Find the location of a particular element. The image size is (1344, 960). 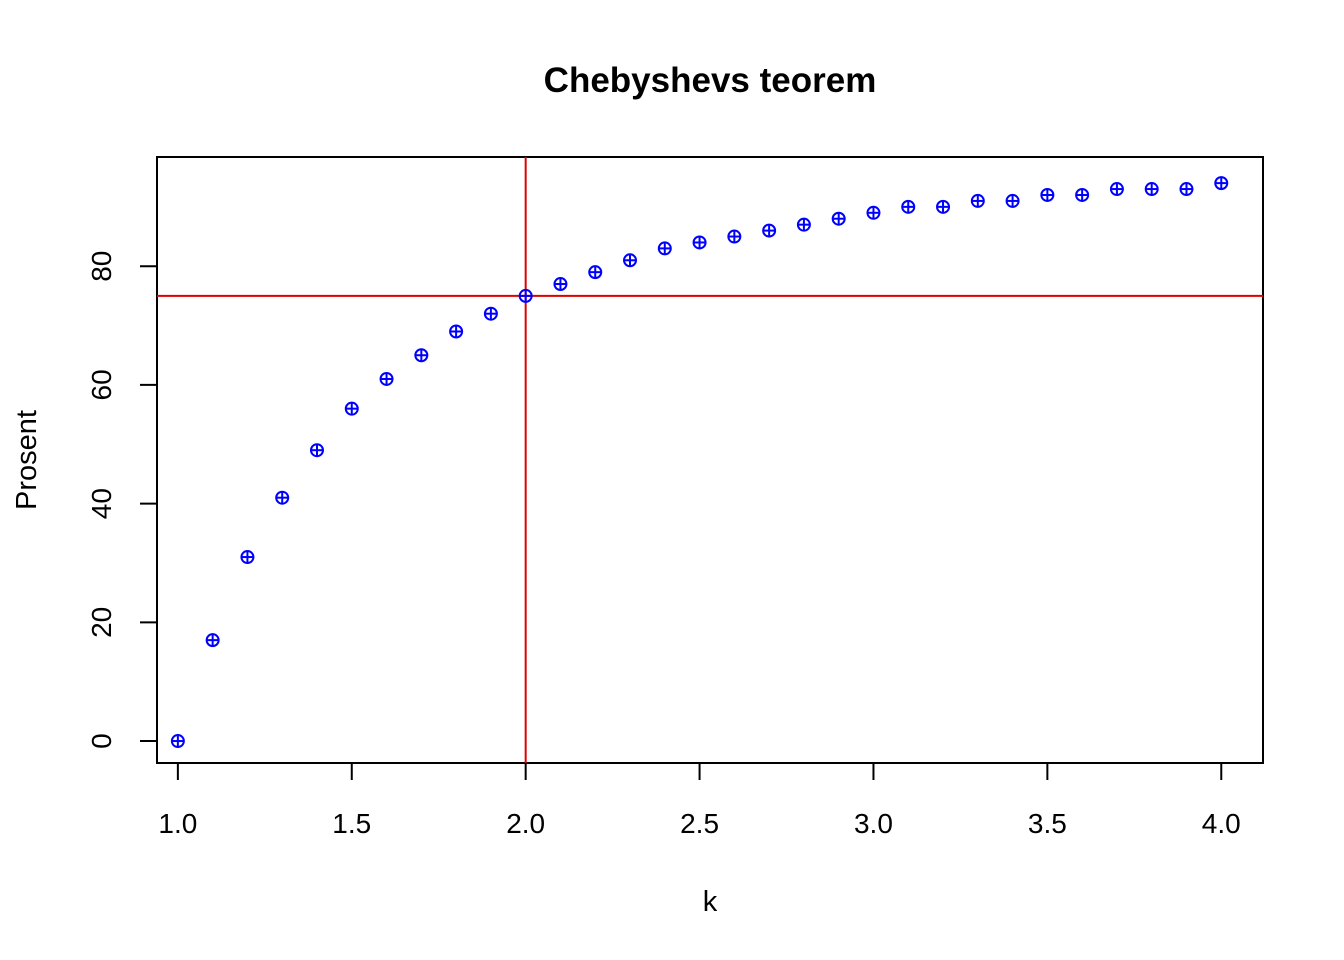

x-tick-label: 3.5 is located at coordinates (1047, 823).